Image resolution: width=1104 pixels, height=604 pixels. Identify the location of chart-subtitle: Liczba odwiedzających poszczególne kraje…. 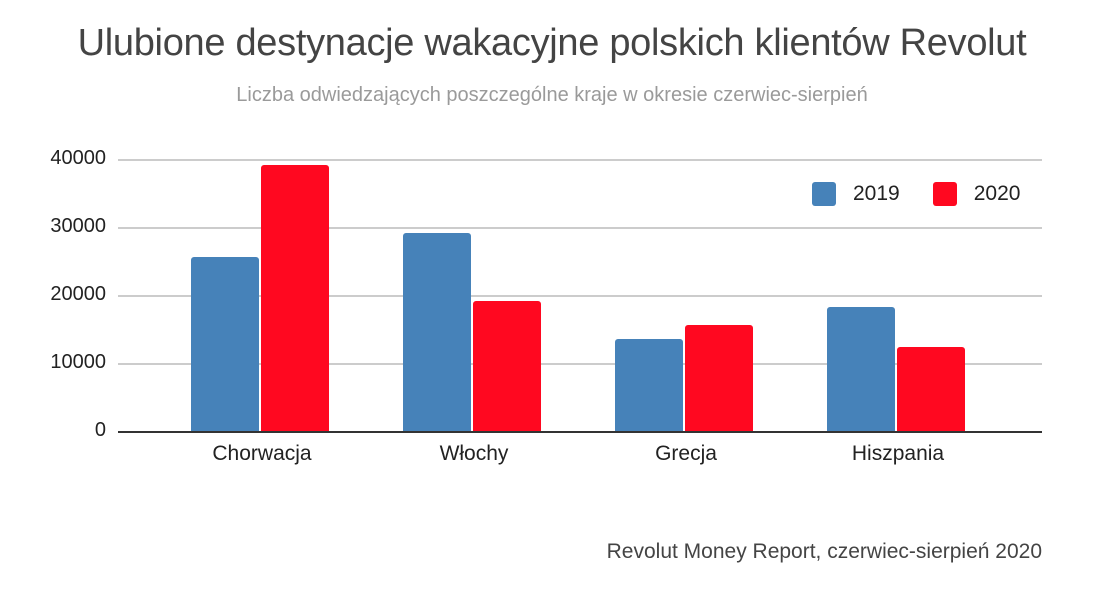
(552, 95).